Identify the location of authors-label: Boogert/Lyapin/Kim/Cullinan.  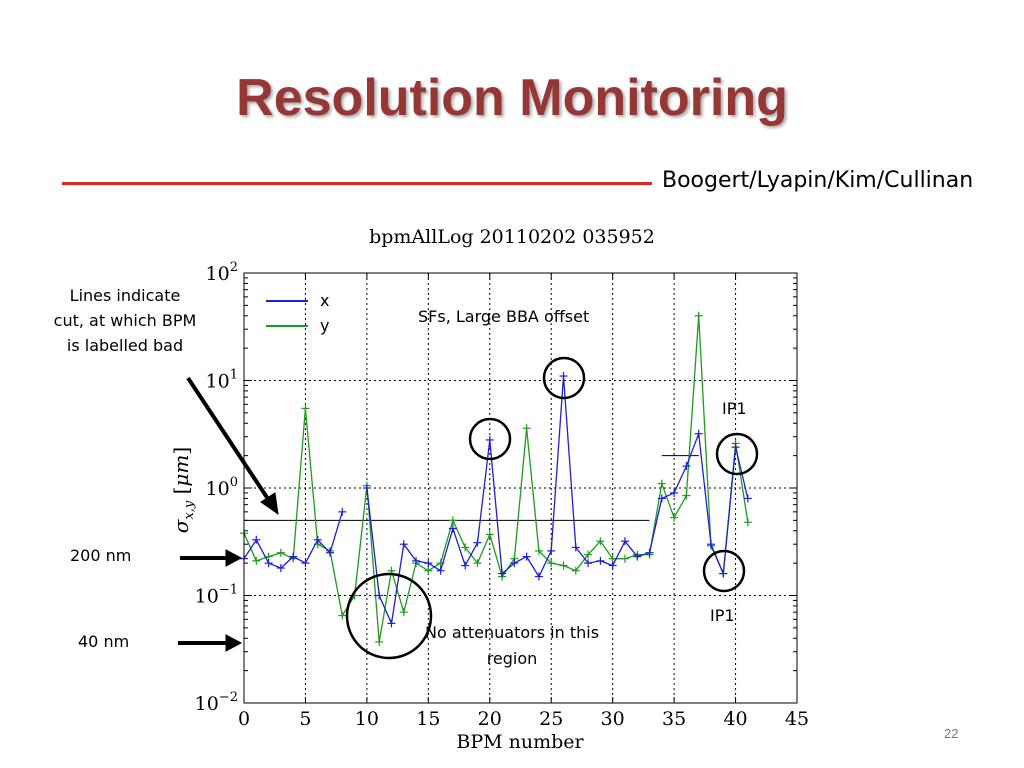
(818, 180).